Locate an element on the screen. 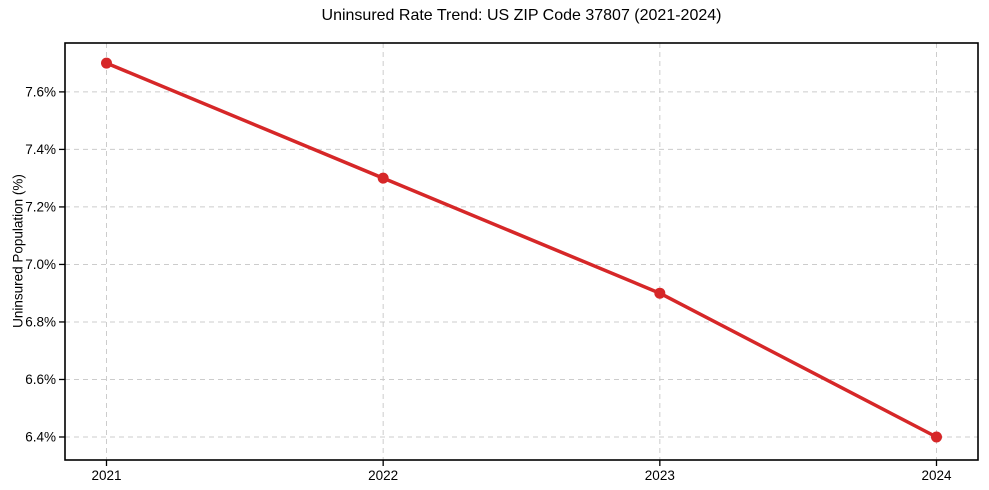 This screenshot has height=490, width=989. y-tick-label: 7.6% is located at coordinates (40, 91).